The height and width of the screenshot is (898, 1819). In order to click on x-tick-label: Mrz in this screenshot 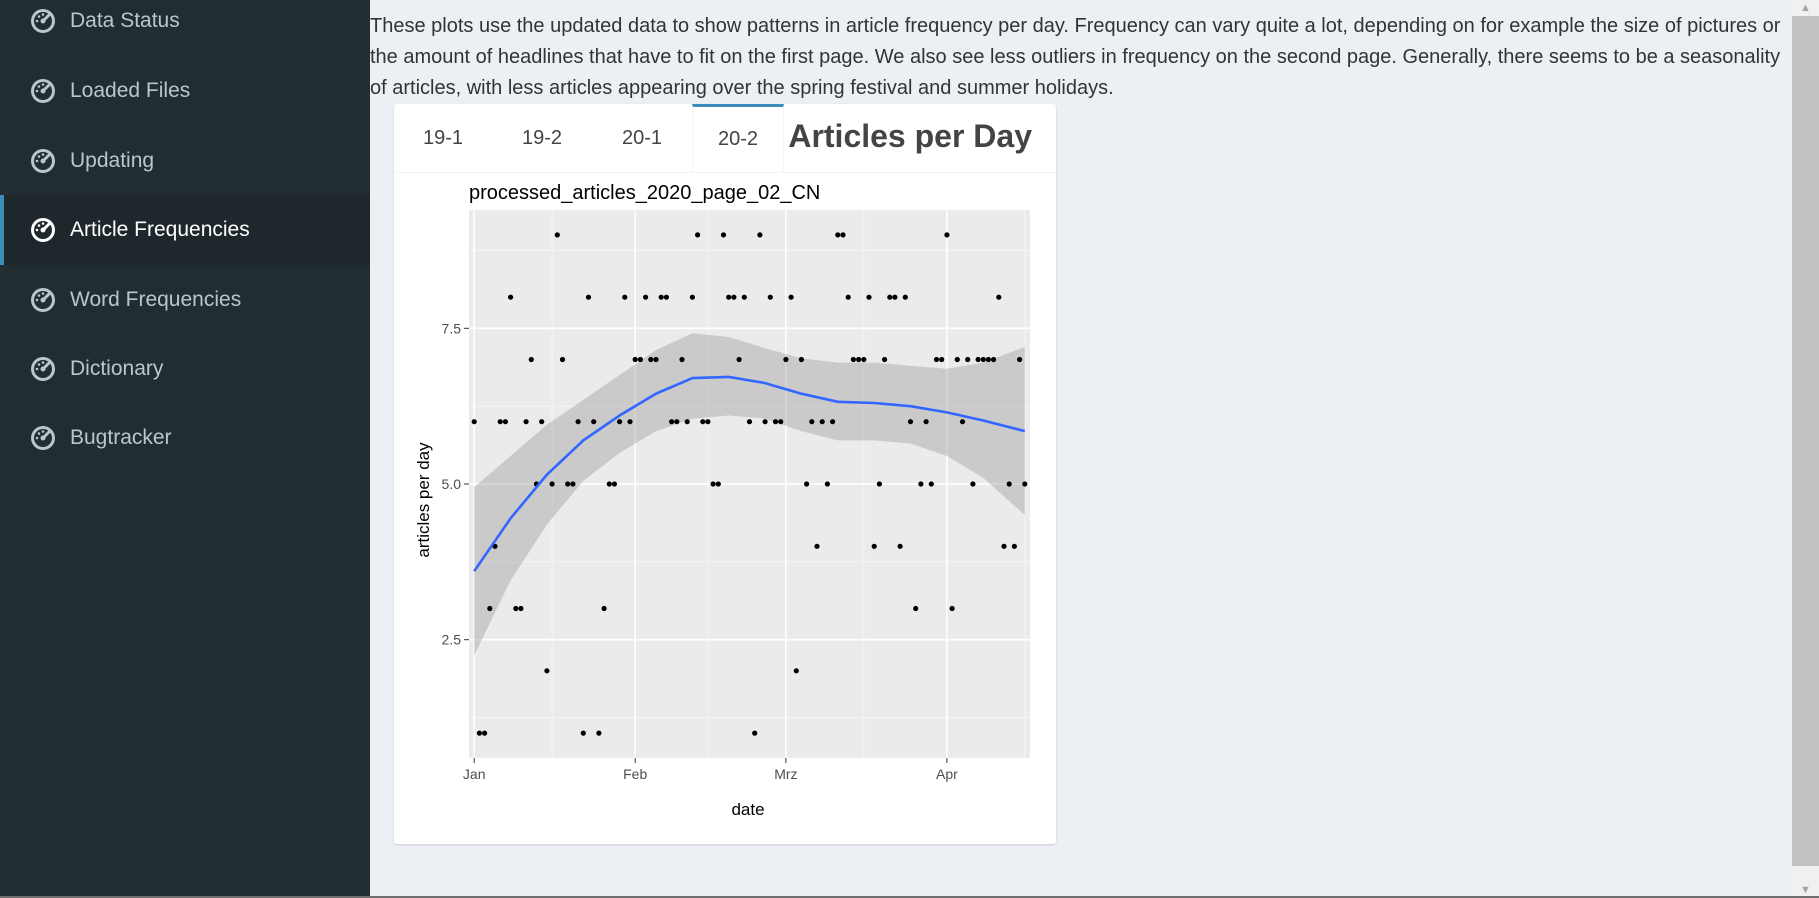, I will do `click(785, 774)`.